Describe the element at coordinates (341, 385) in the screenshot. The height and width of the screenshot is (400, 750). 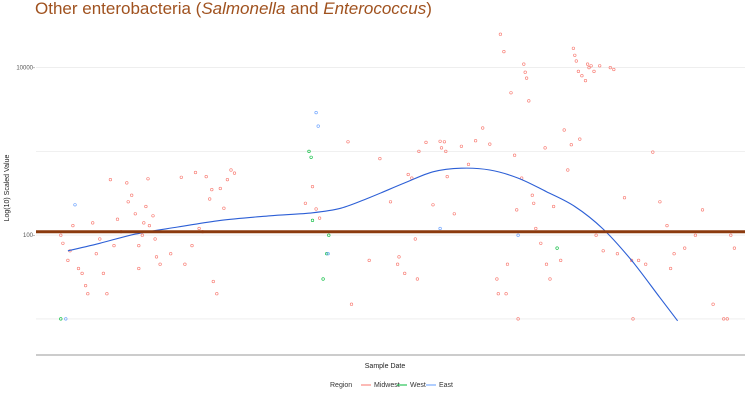
I see `legend-title: Region` at that location.